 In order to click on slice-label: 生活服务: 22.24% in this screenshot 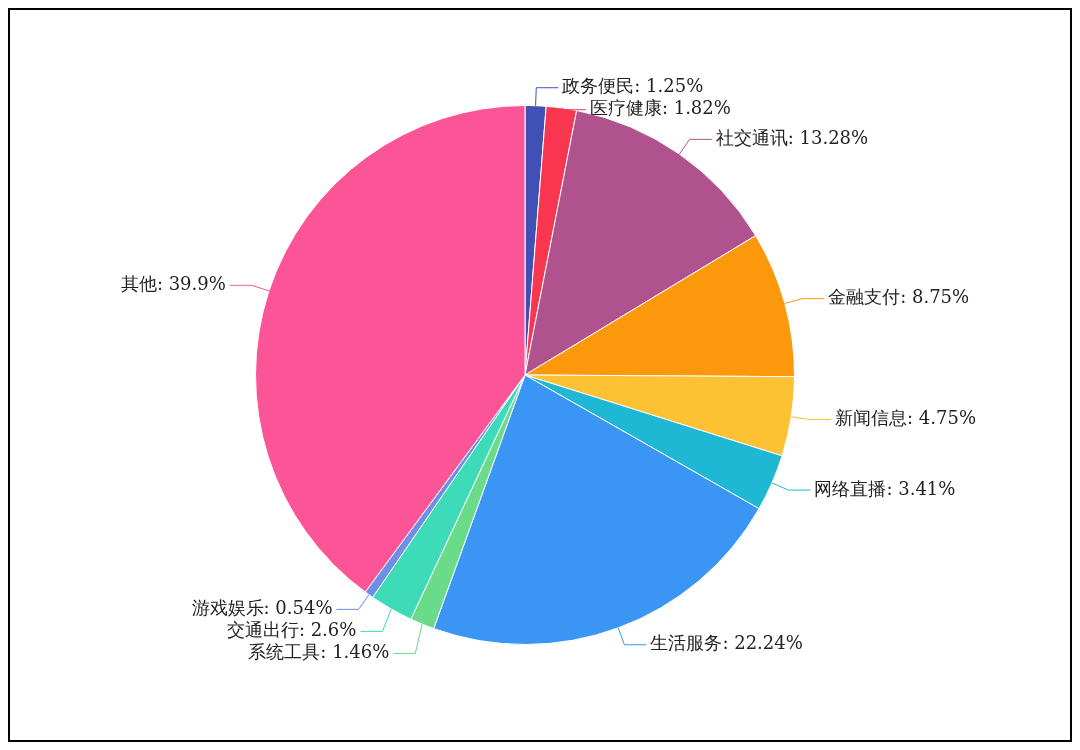, I will do `click(726, 643)`.